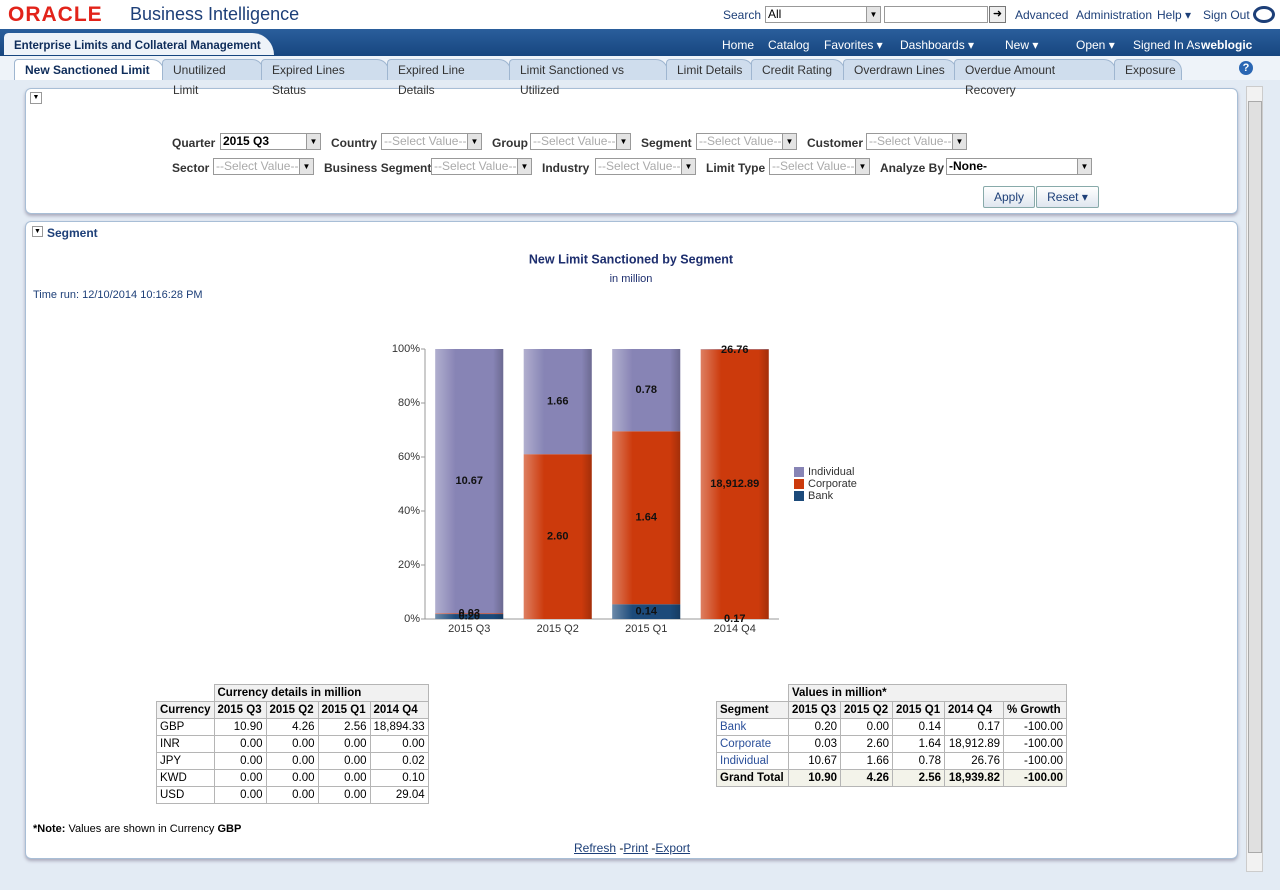 Image resolution: width=1280 pixels, height=890 pixels. Describe the element at coordinates (1264, 14) in the screenshot. I see `oracle-icon` at that location.